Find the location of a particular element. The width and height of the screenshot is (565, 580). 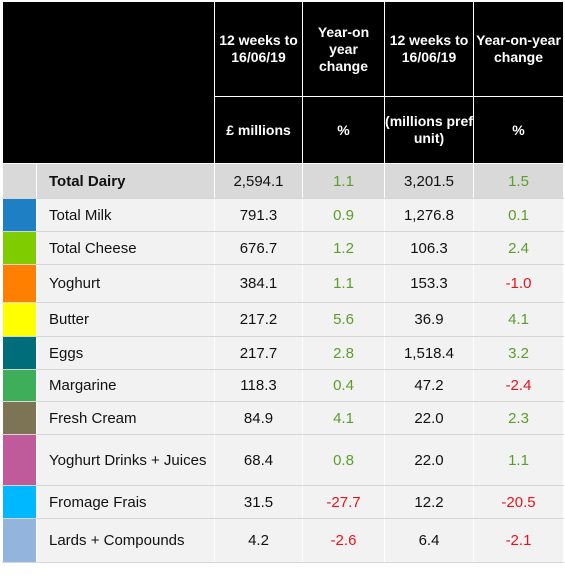

value-sales: 31.5 is located at coordinates (258, 502).